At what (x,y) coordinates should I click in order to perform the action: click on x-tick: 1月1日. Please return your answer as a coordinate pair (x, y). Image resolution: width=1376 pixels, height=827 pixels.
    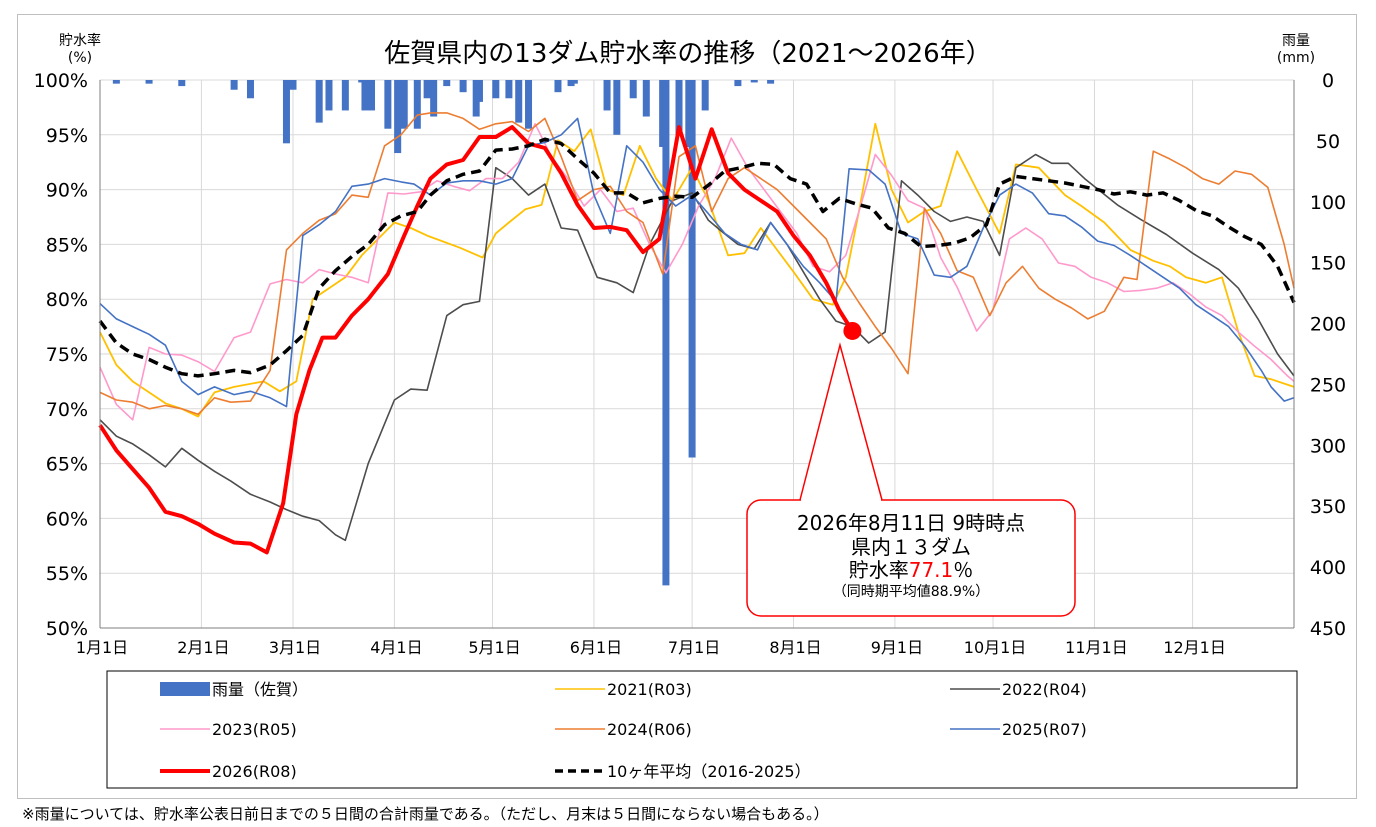
    Looking at the image, I should click on (102, 647).